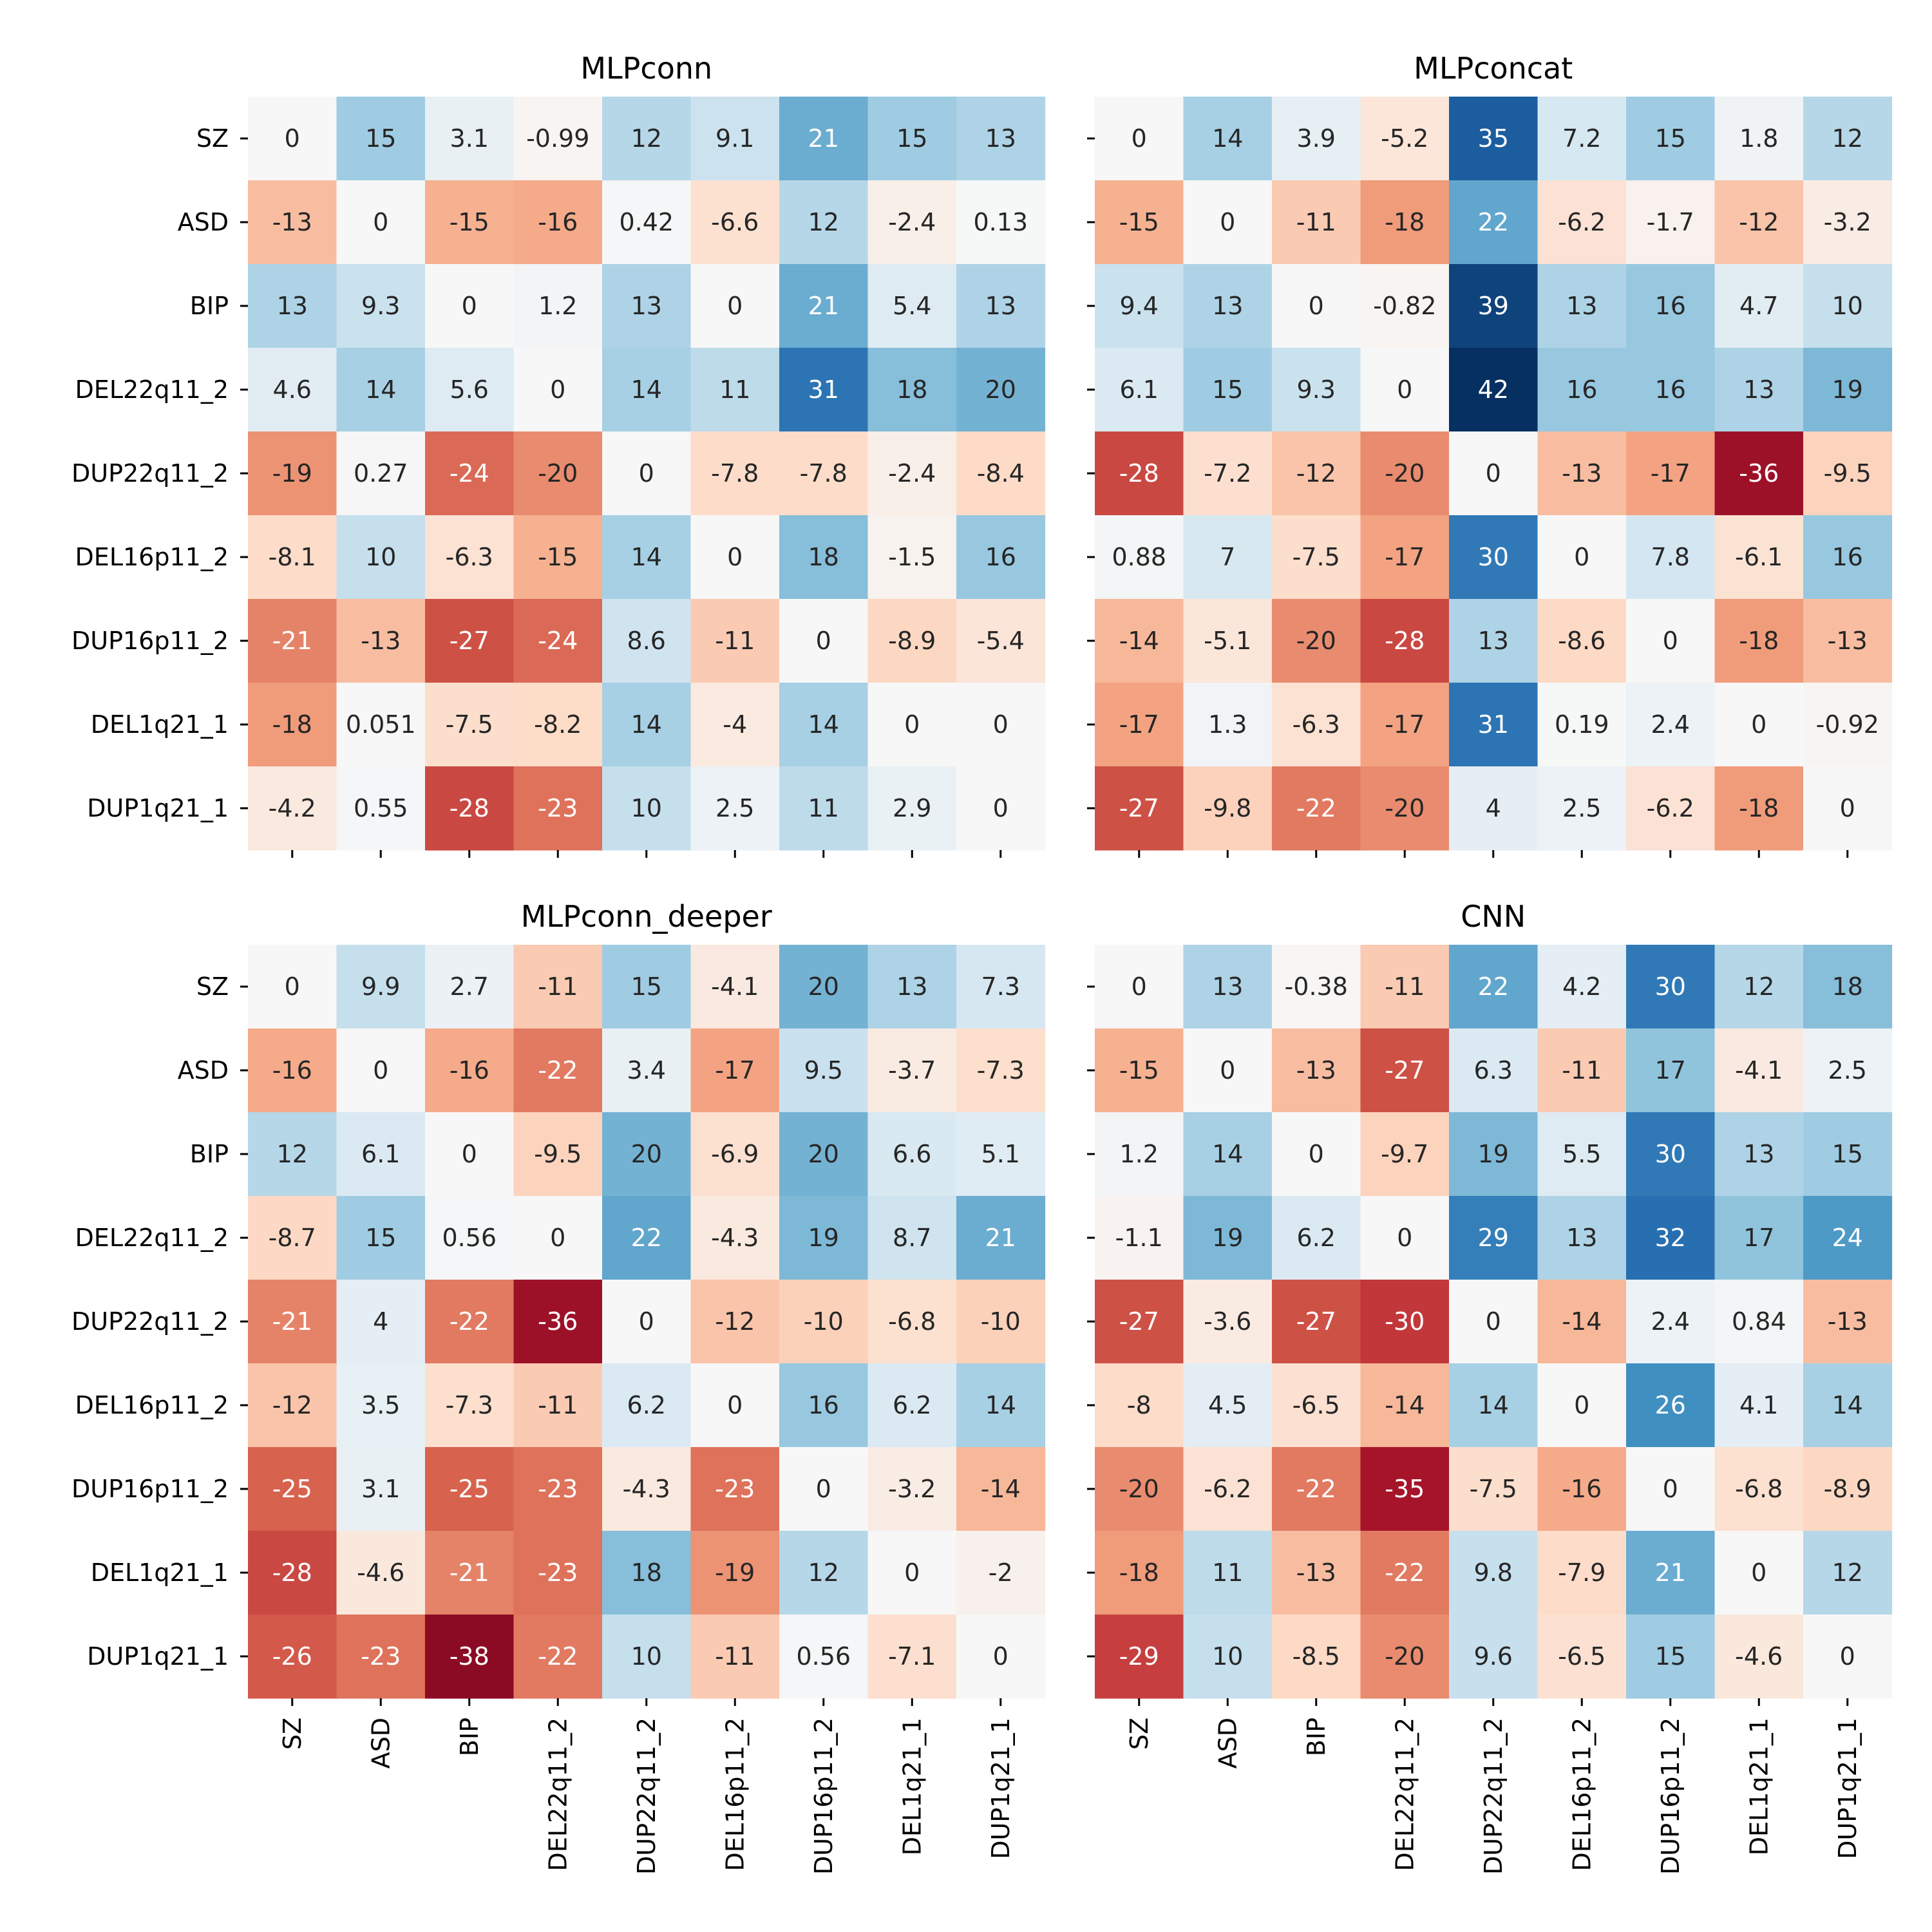  I want to click on cell-value-label: -27, so click(469, 641).